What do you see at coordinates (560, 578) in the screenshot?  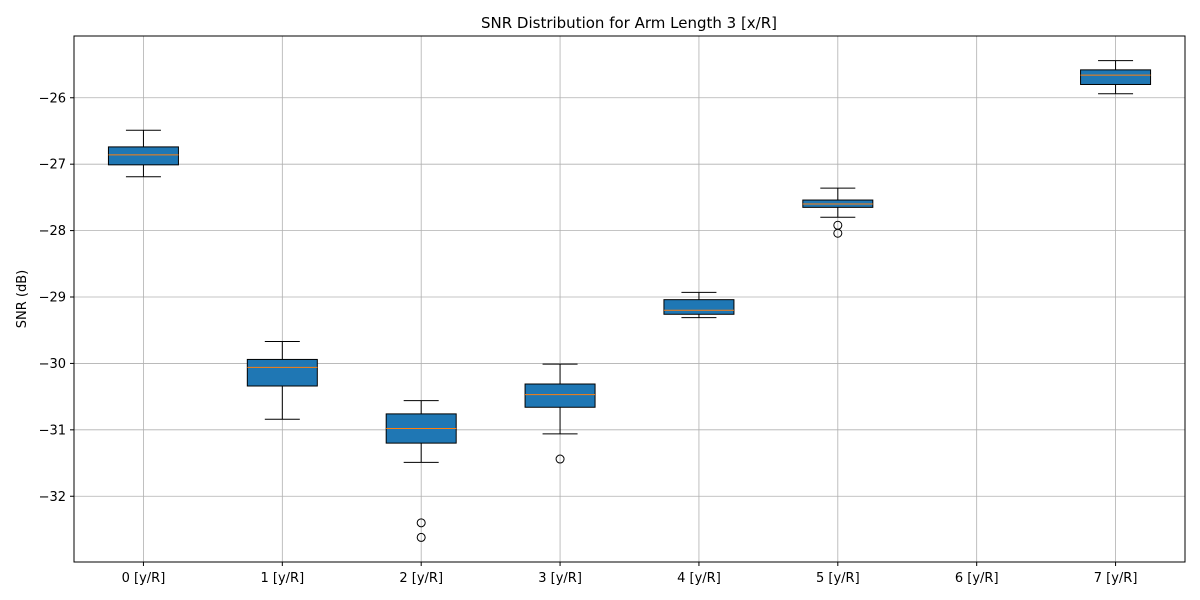 I see `x-tick-label: 3 [y/R]` at bounding box center [560, 578].